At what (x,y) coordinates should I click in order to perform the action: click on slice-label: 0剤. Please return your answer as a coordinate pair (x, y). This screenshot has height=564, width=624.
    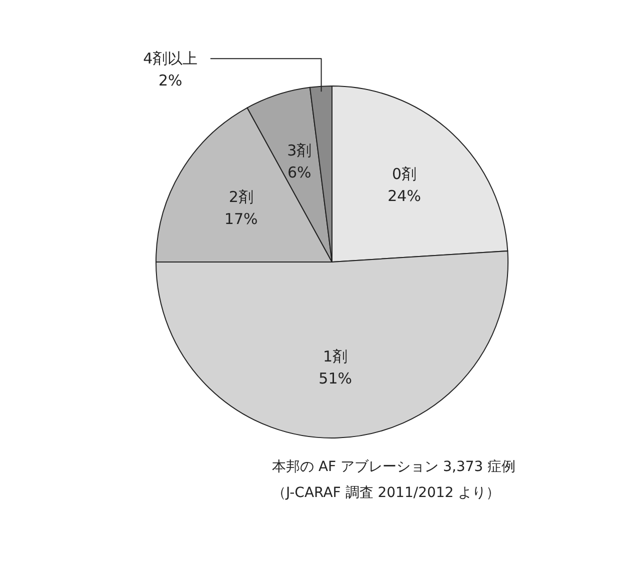
    Looking at the image, I should click on (404, 174).